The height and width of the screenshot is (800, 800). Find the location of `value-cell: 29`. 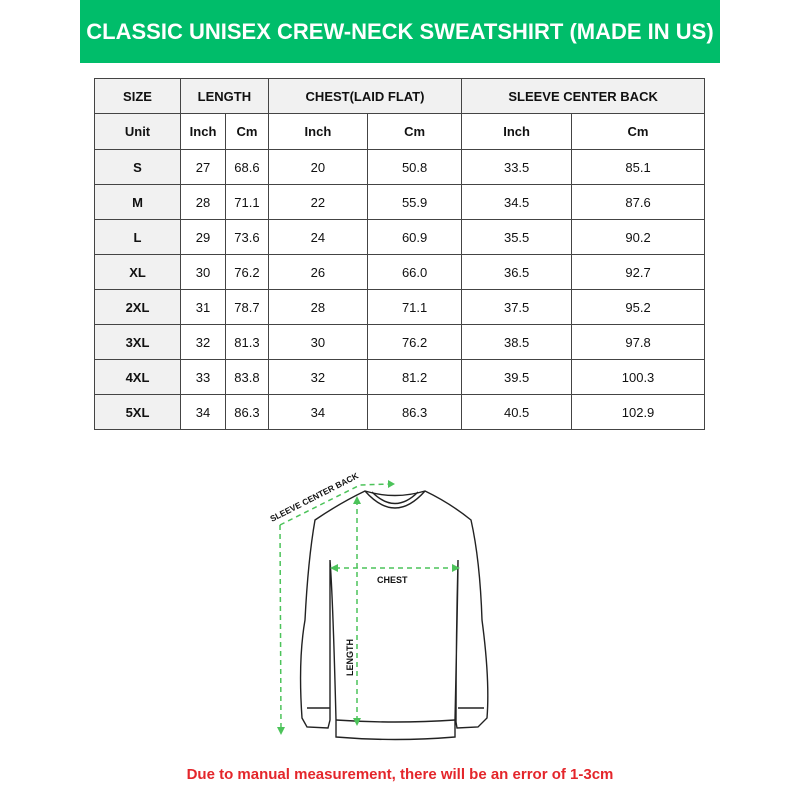

value-cell: 29 is located at coordinates (203, 237).